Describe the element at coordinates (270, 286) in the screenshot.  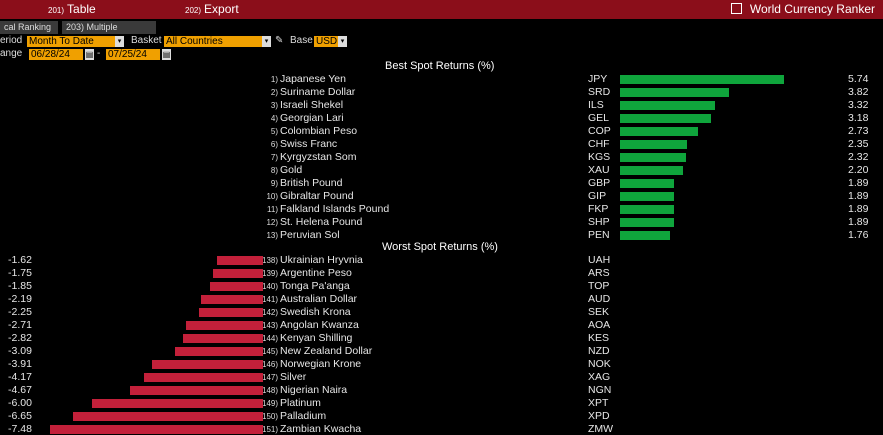
I see `worst-rank: 140)` at that location.